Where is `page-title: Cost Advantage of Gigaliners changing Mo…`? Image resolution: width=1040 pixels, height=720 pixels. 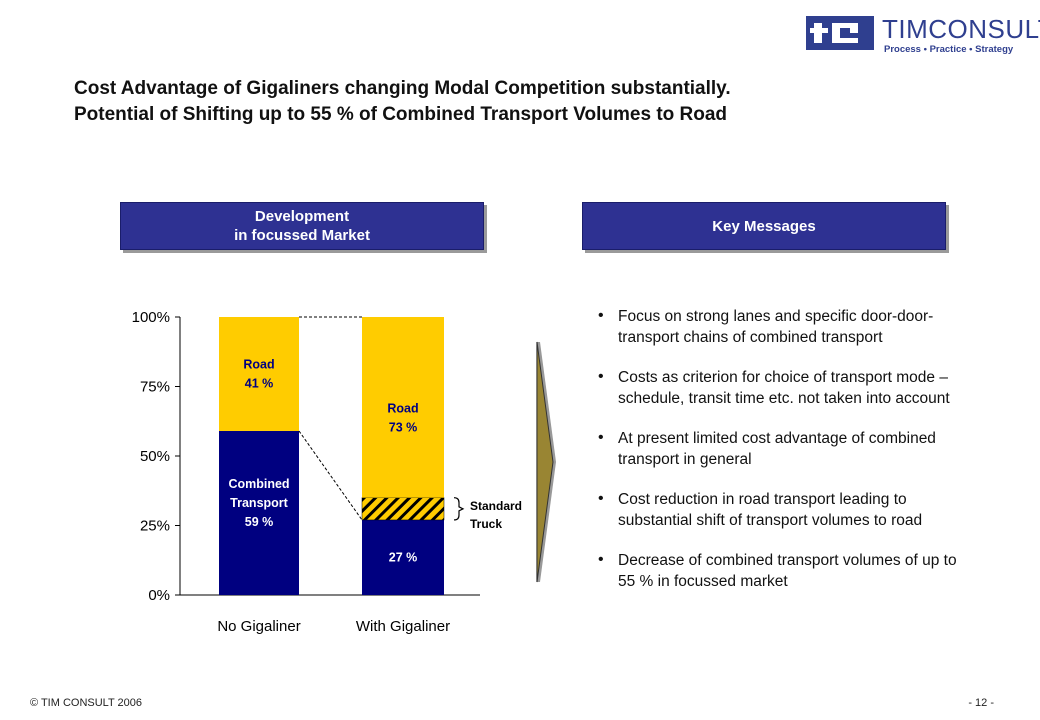
page-title: Cost Advantage of Gigaliners changing Mo… is located at coordinates (402, 102).